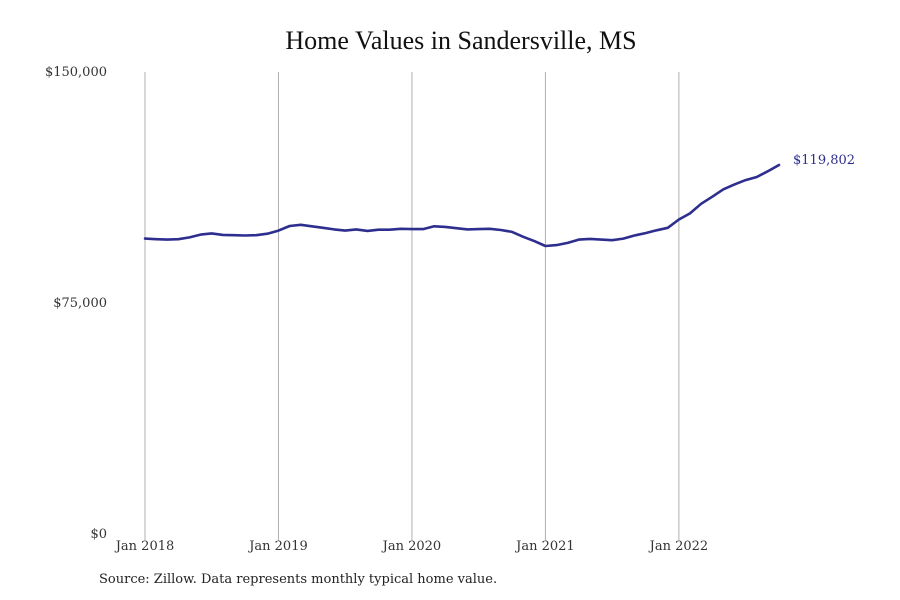 The width and height of the screenshot is (900, 600). I want to click on x-tick-label: Jan 2019, so click(277, 546).